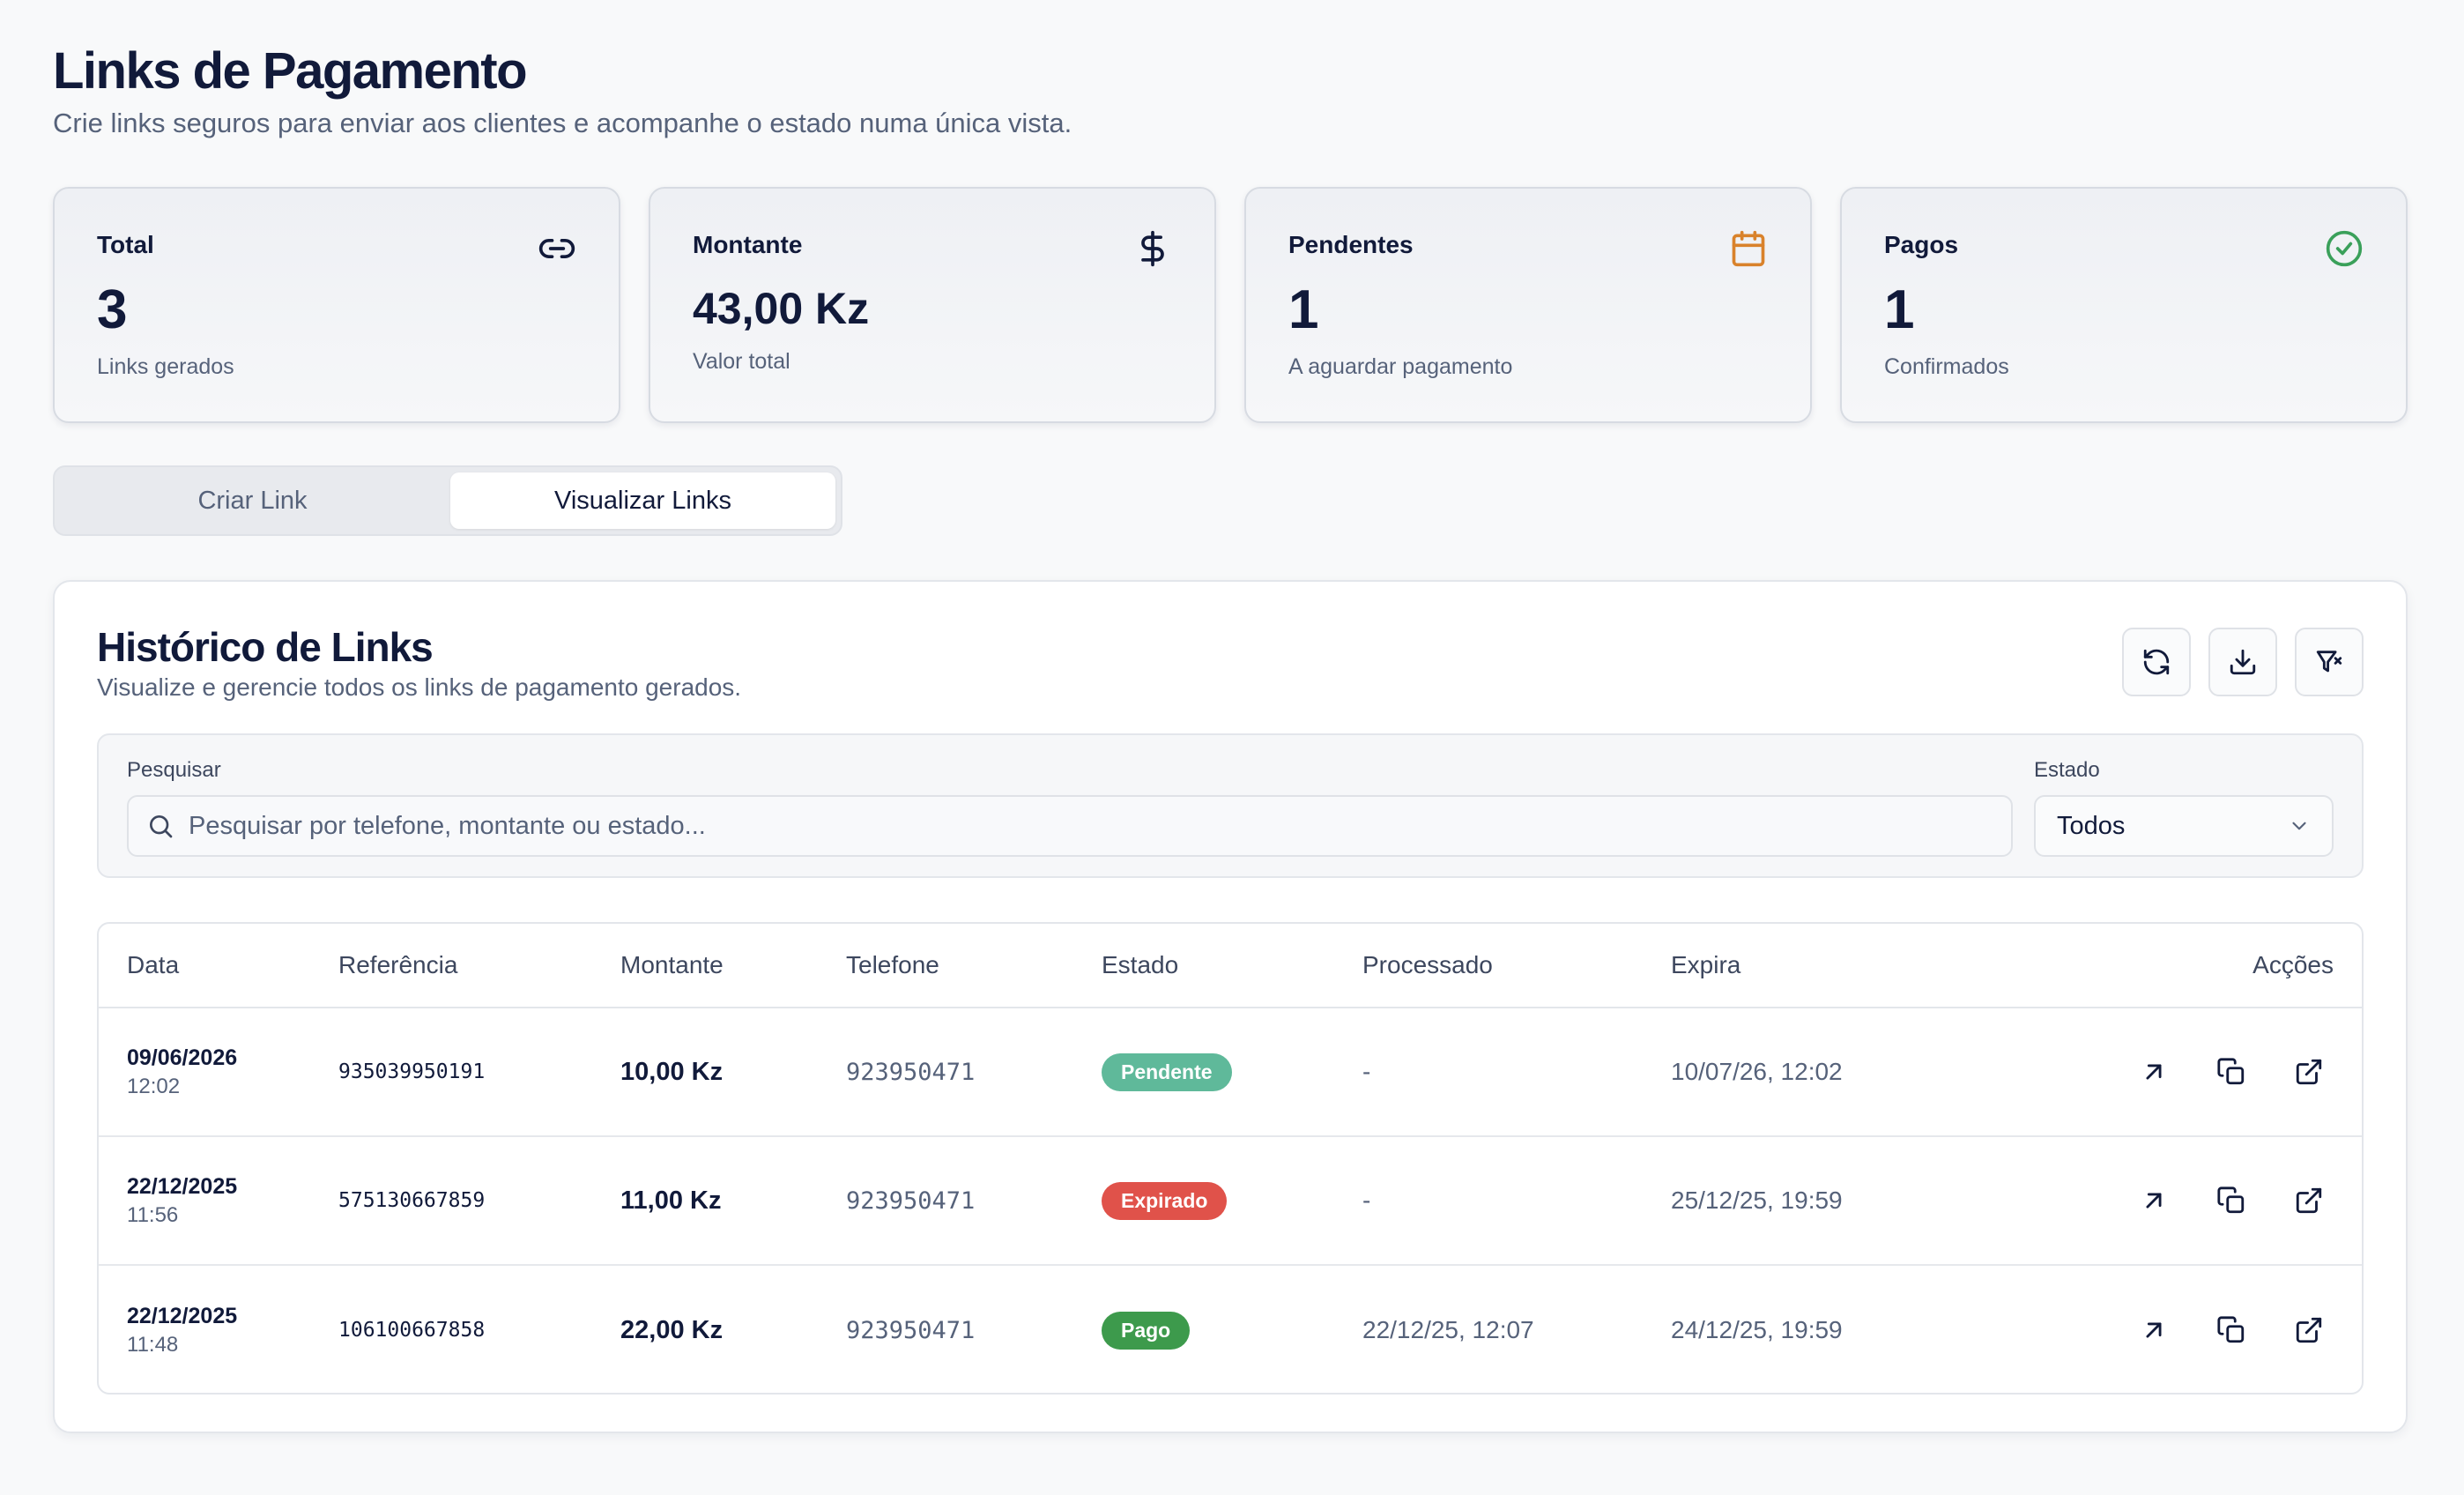 The image size is (2464, 1495). I want to click on refresh-button, so click(2156, 662).